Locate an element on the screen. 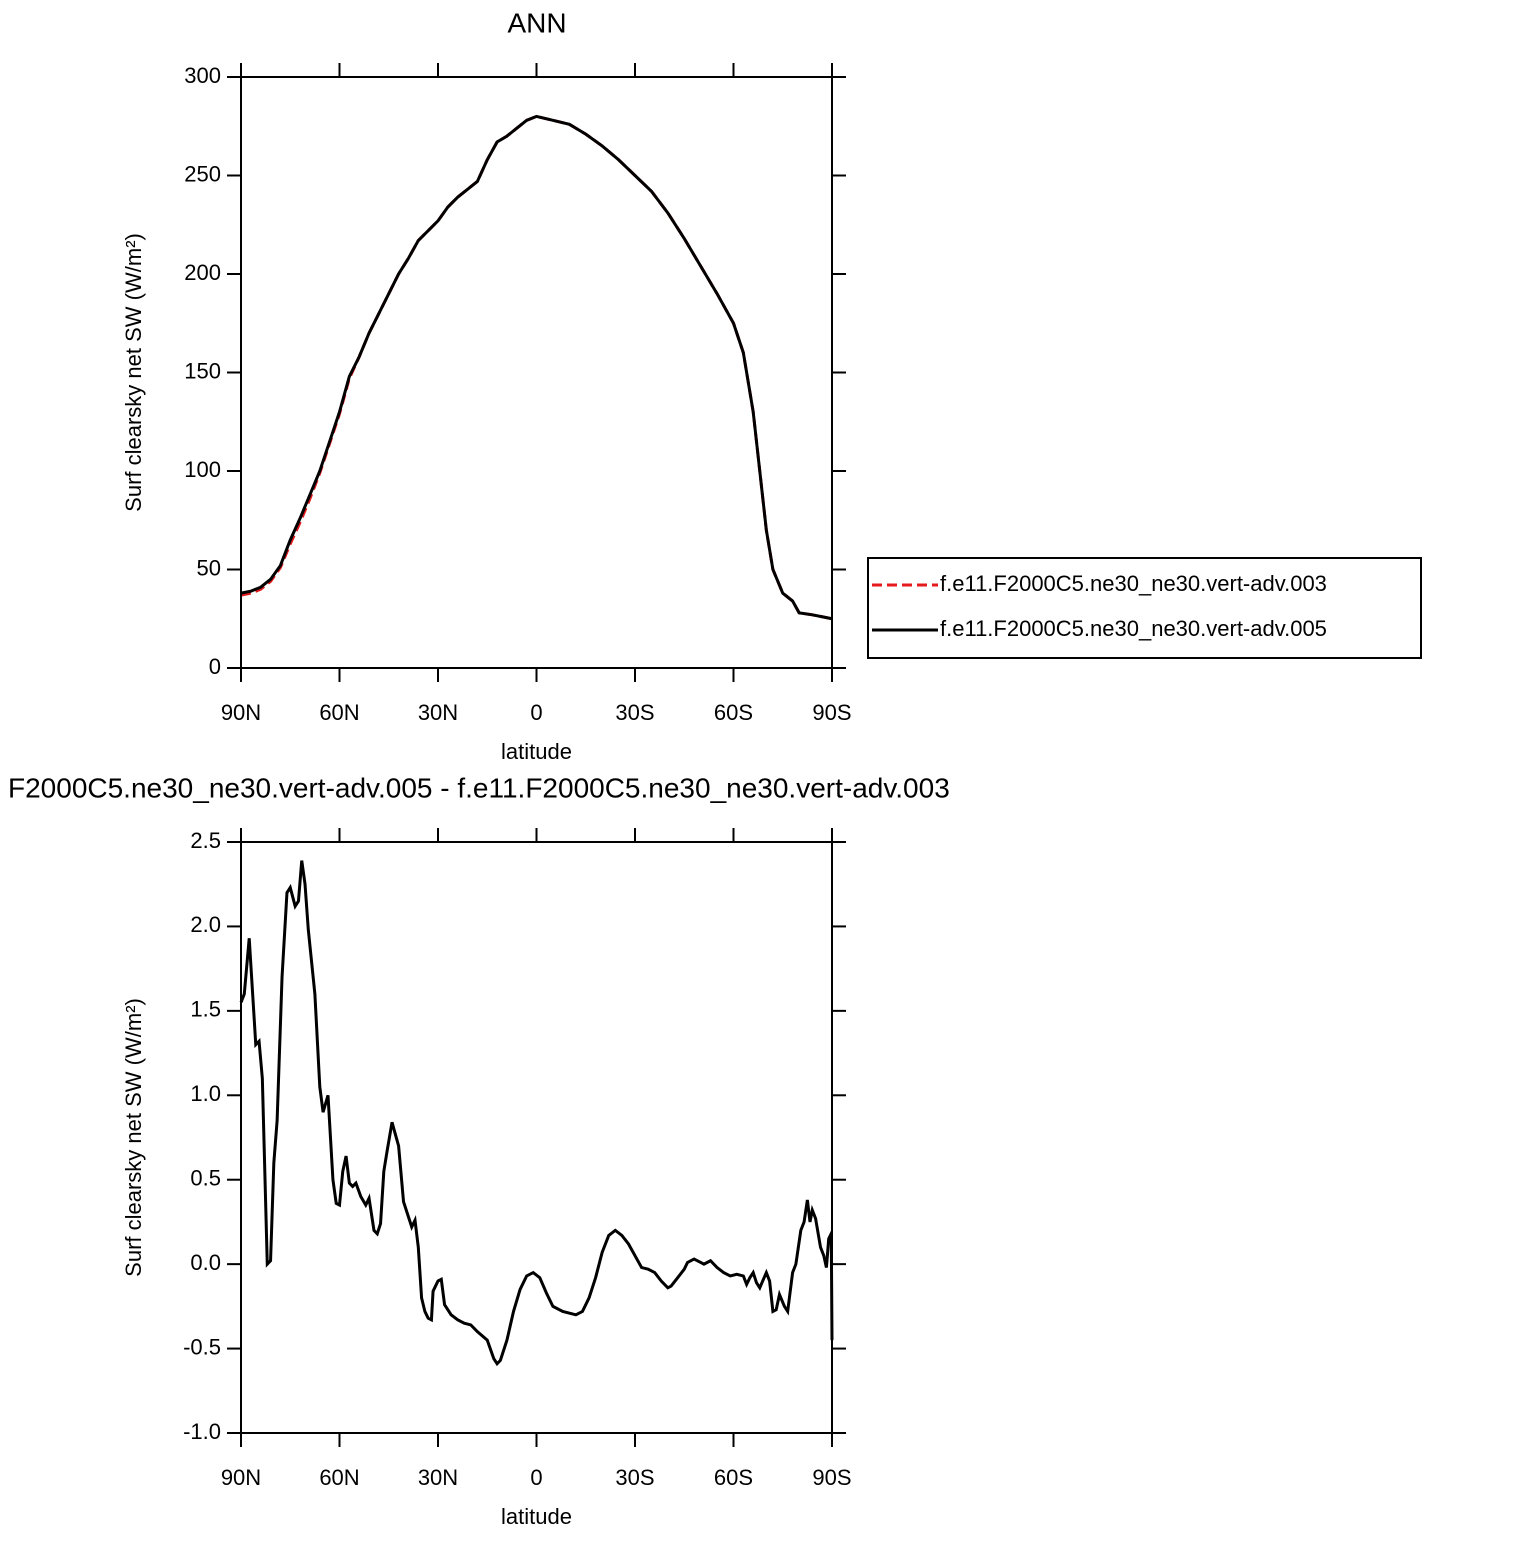  y-tick-label: 0.5 is located at coordinates (205, 1178).